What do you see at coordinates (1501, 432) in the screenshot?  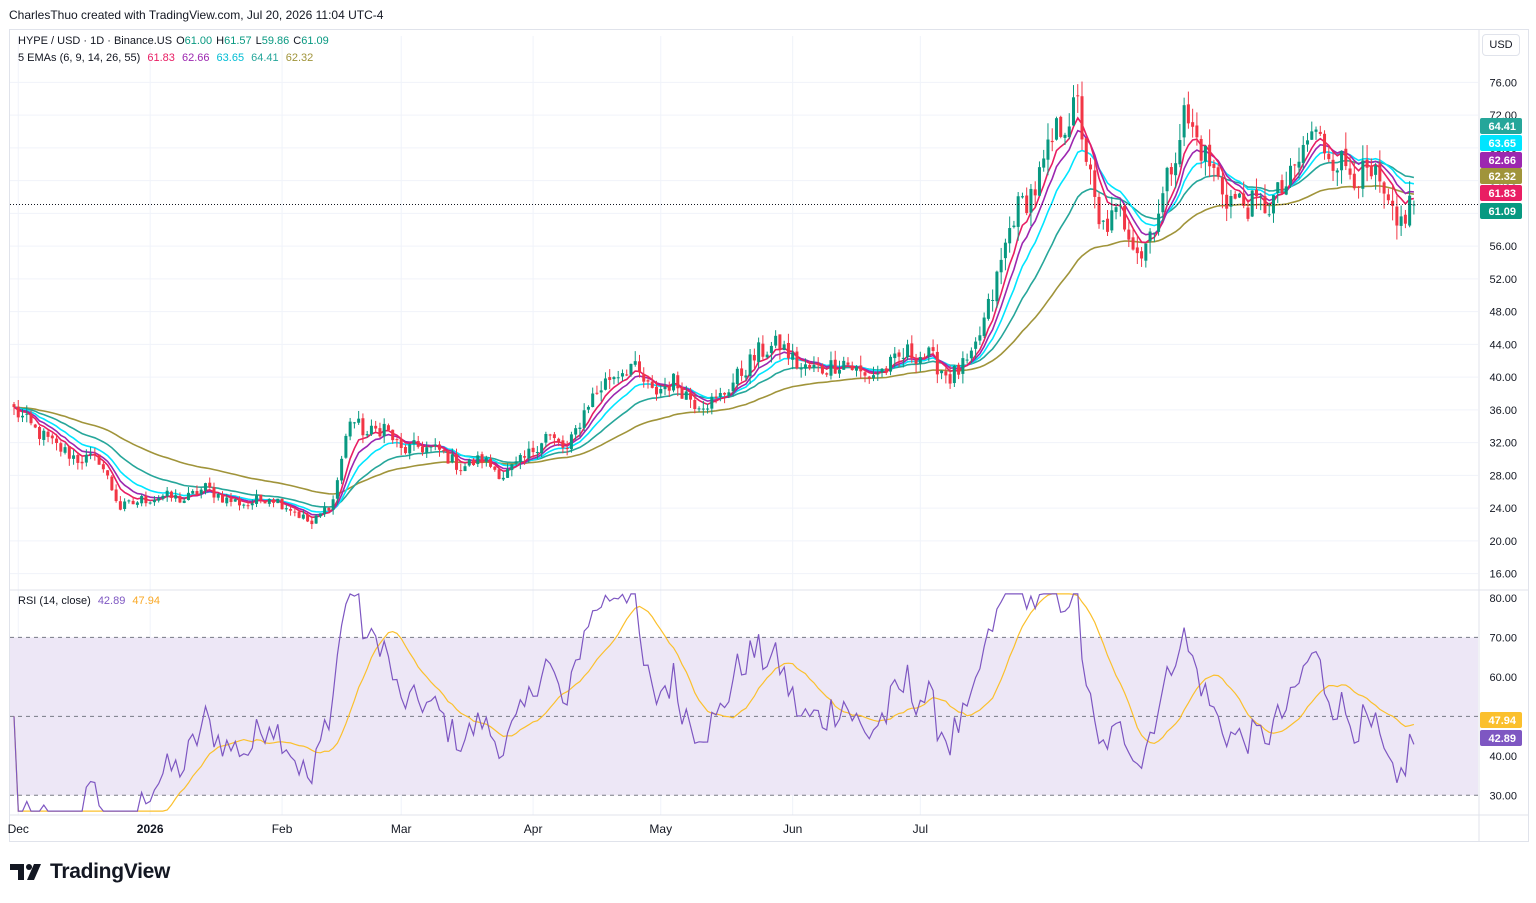 I see `price-tag-layer: 64.41 63.65 62.66 62.32 61.83 61.09 47.94 42.89` at bounding box center [1501, 432].